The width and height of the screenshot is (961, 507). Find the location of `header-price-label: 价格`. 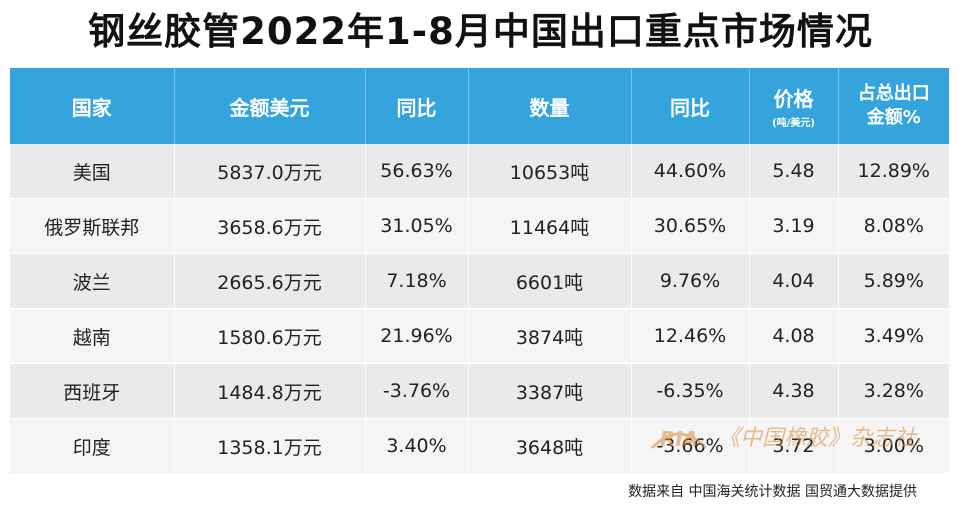

header-price-label: 价格 is located at coordinates (793, 99).